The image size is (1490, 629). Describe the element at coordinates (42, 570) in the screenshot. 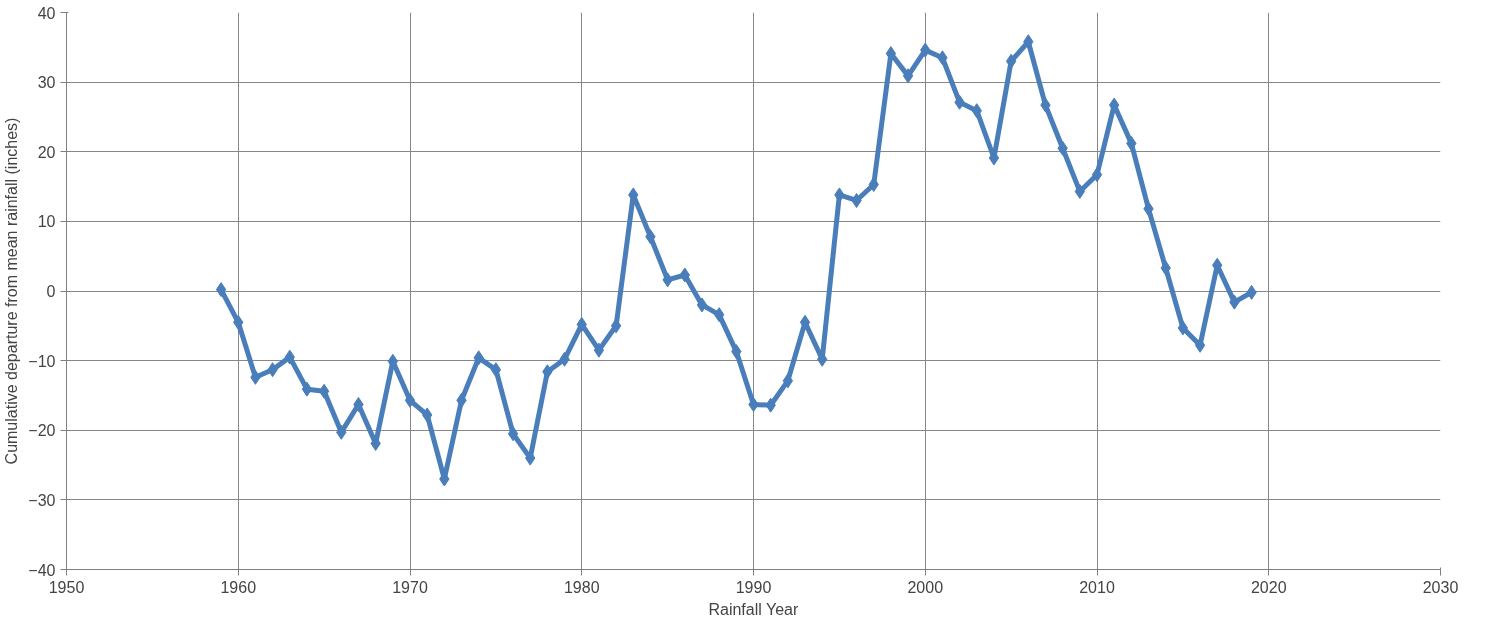

I see `y-tick-label: −40` at that location.